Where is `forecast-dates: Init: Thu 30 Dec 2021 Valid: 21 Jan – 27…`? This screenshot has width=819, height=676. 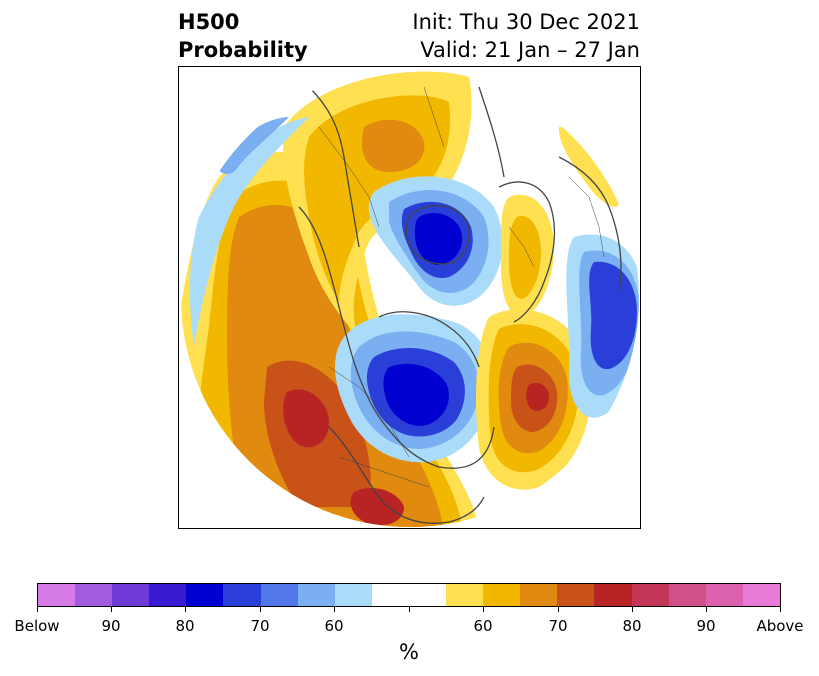 forecast-dates: Init: Thu 30 Dec 2021 Valid: 21 Jan – 27… is located at coordinates (526, 36).